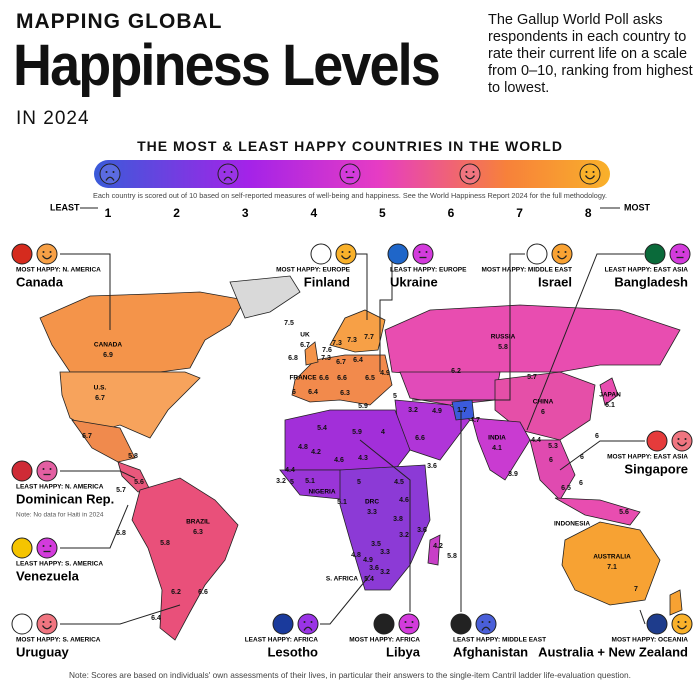 The width and height of the screenshot is (700, 683). What do you see at coordinates (532, 340) in the screenshot?
I see `russia` at bounding box center [532, 340].